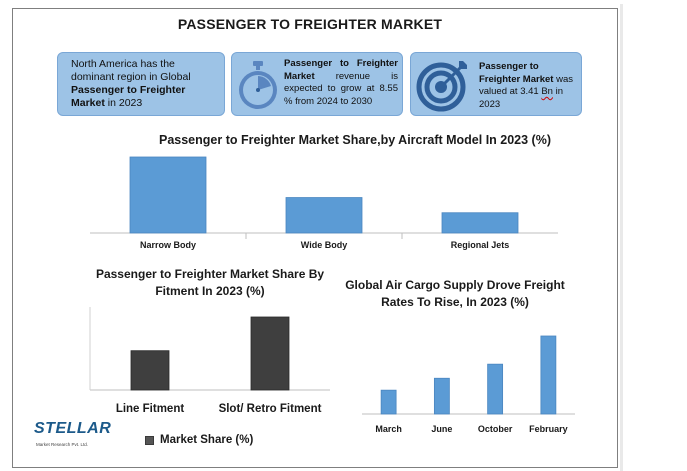 This screenshot has height=471, width=687. What do you see at coordinates (149, 440) in the screenshot?
I see `legend-swatch` at bounding box center [149, 440].